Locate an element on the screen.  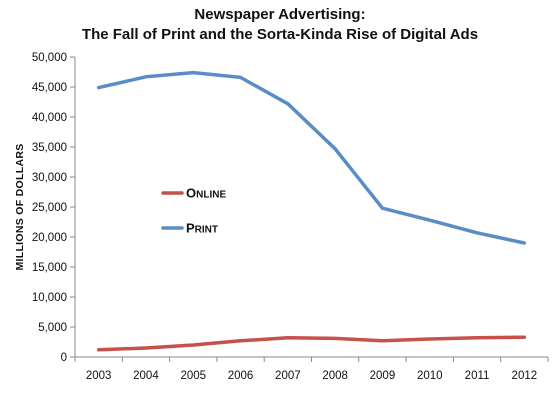
y-tick-label: 15,000 is located at coordinates (49, 268).